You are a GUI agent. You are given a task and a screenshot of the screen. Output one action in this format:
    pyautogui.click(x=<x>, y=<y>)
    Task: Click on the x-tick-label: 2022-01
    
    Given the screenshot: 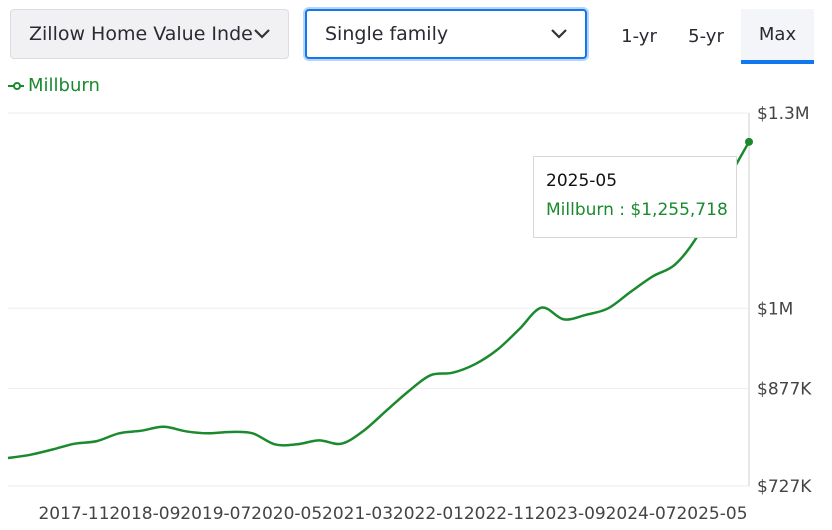 What is the action you would take?
    pyautogui.click(x=428, y=514)
    